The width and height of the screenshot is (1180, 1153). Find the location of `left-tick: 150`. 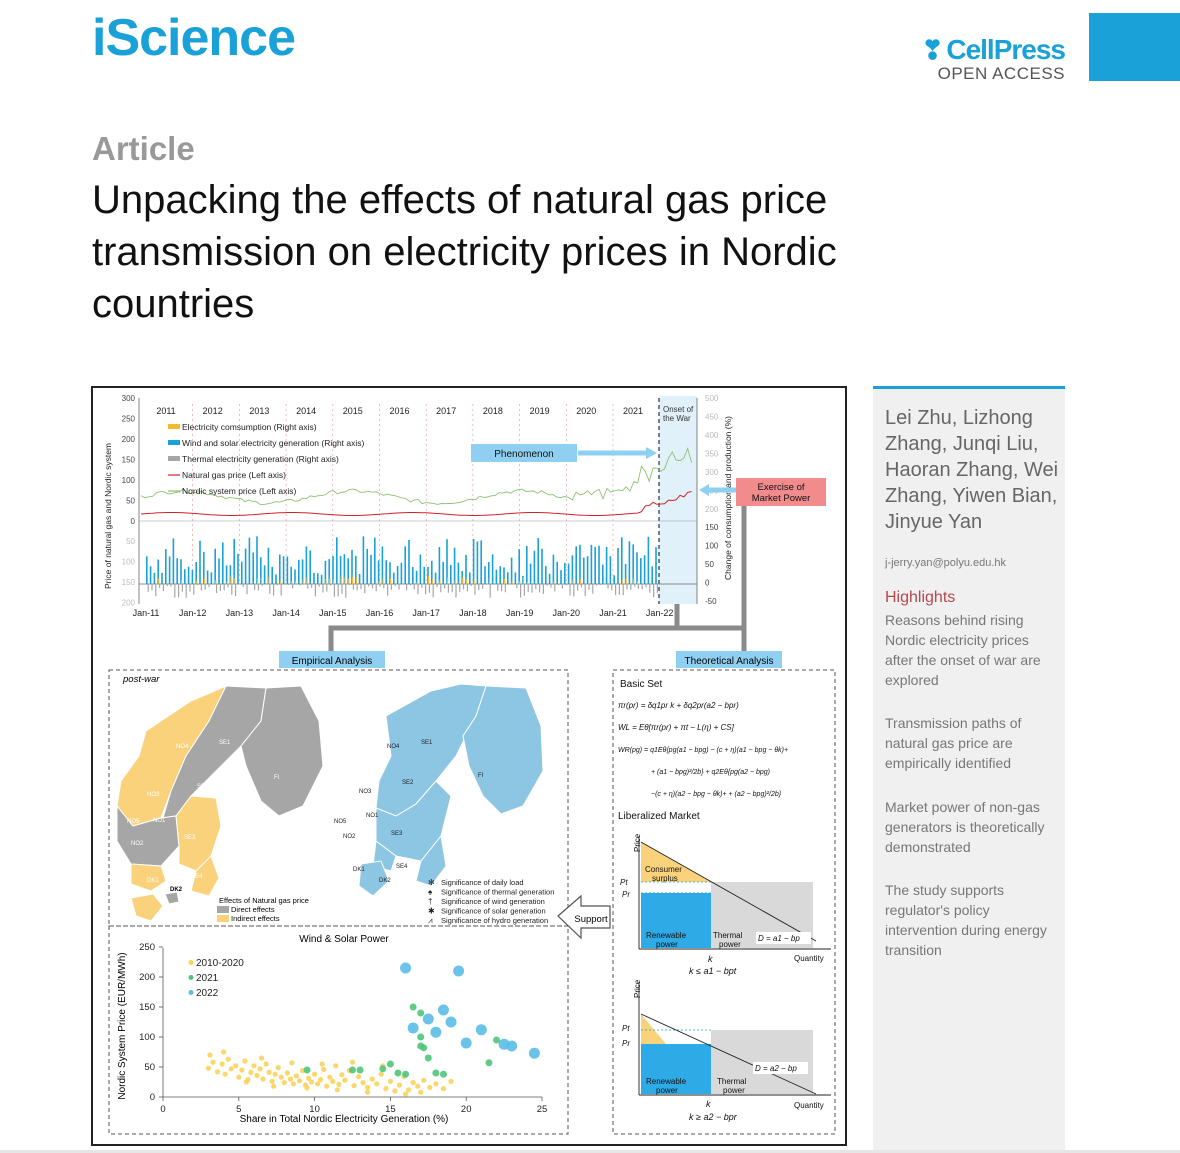

left-tick: 150 is located at coordinates (129, 582).